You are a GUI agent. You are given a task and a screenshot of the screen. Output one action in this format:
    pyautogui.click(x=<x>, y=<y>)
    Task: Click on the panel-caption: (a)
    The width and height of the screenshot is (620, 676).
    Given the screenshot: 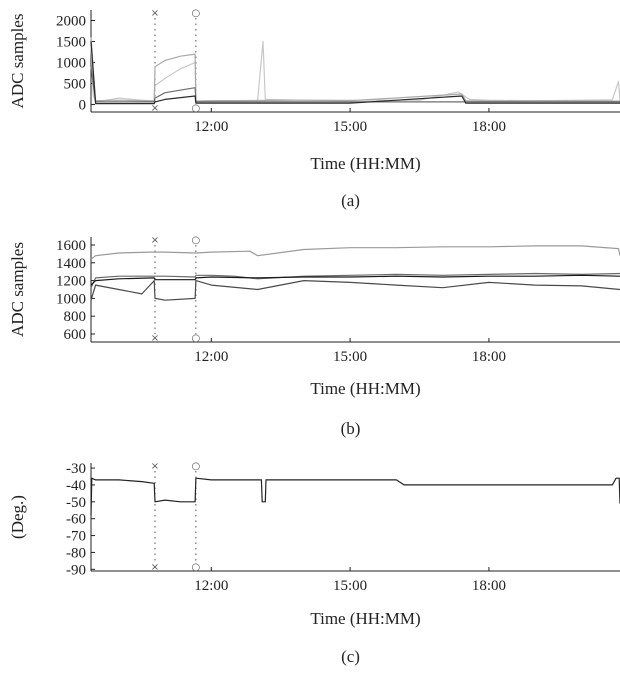 What is the action you would take?
    pyautogui.click(x=350, y=200)
    